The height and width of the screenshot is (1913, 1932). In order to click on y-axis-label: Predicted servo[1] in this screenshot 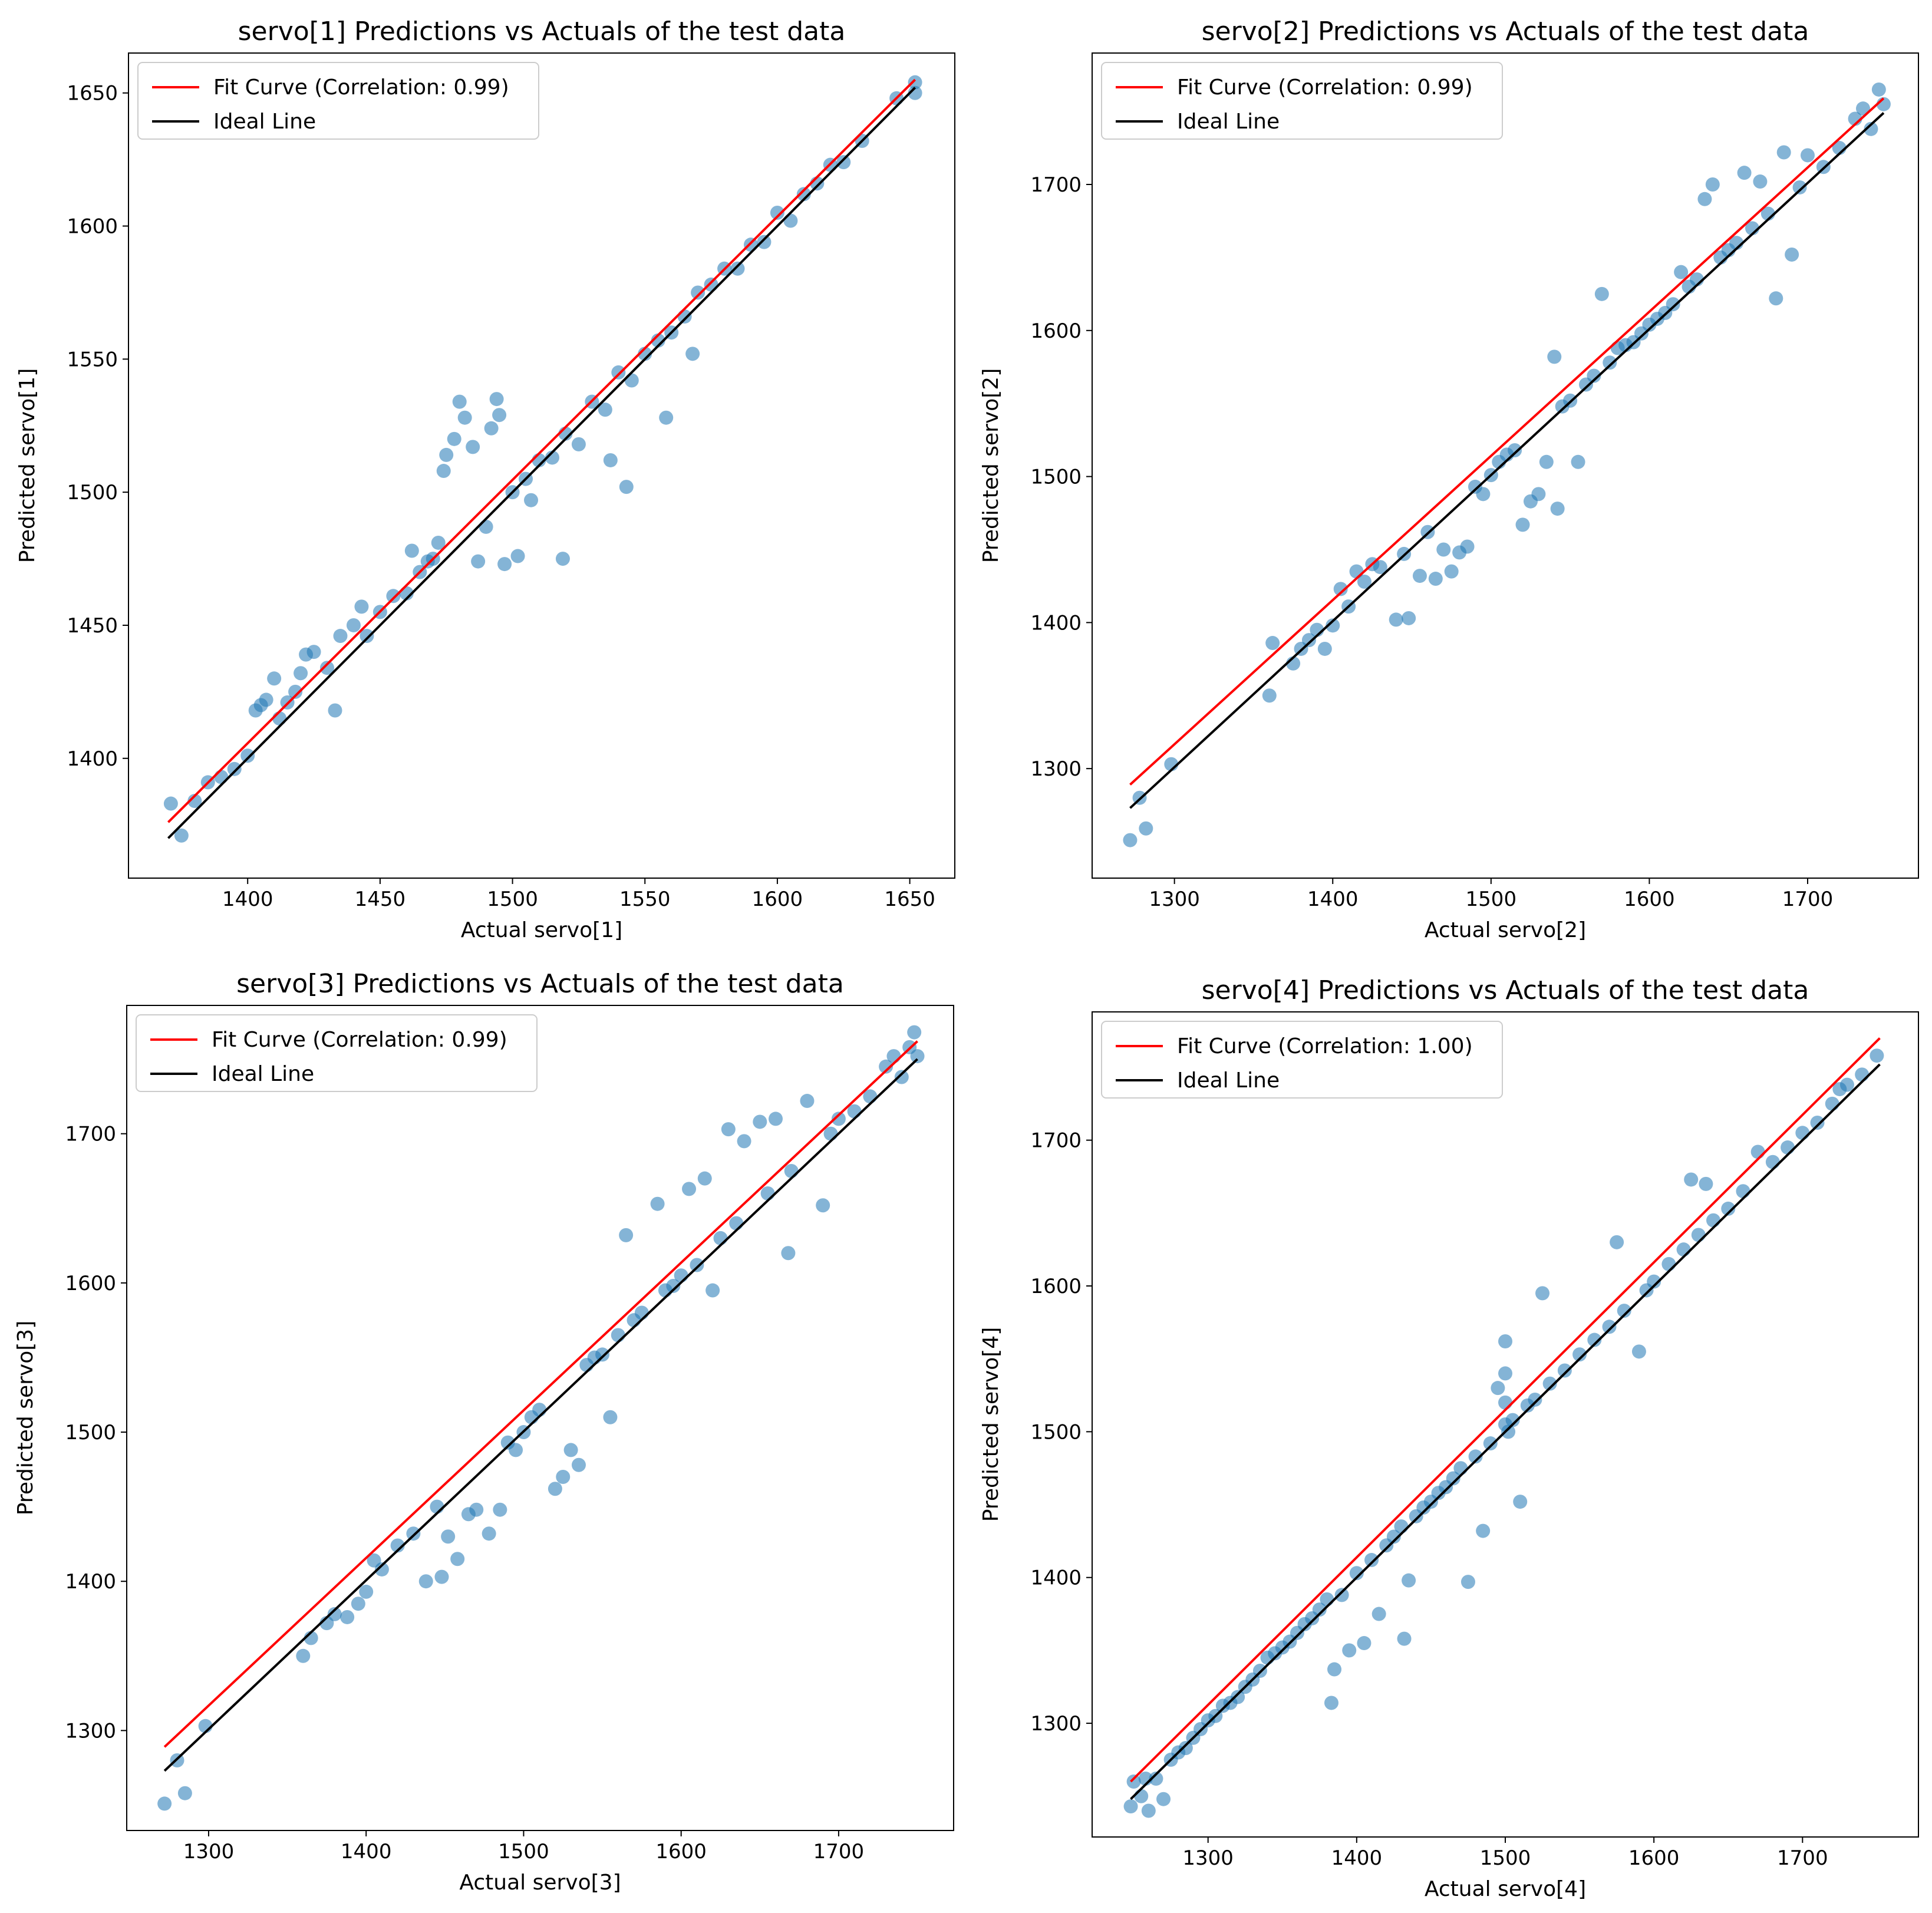, I will do `click(27, 465)`.